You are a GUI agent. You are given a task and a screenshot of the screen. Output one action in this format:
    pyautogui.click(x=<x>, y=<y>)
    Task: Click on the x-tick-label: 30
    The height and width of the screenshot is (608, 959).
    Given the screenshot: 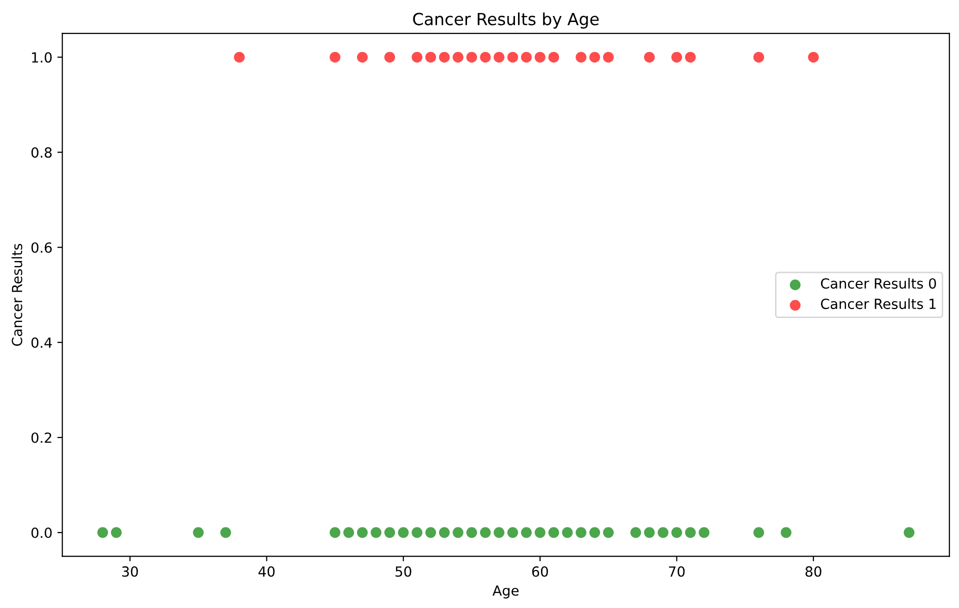 What is the action you would take?
    pyautogui.click(x=130, y=571)
    